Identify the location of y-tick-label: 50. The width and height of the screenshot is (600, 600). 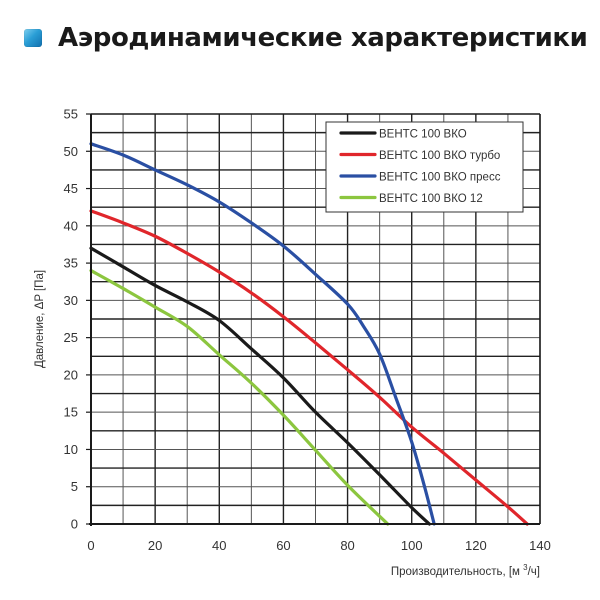
(71, 151).